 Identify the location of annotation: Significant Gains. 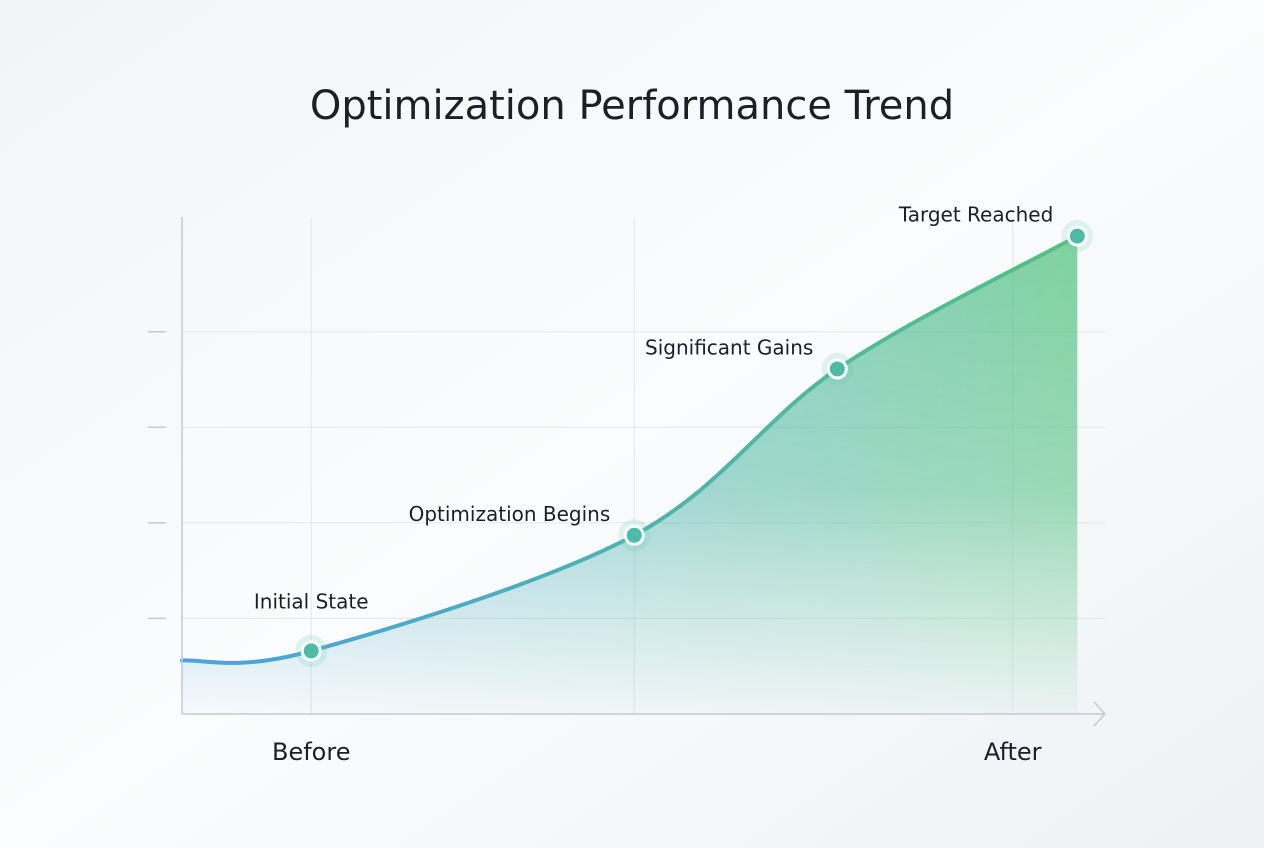
(729, 347).